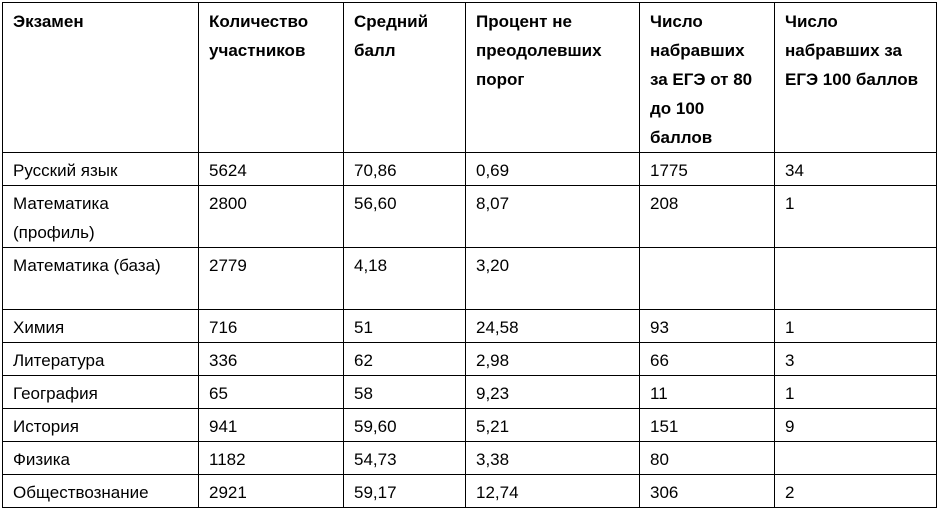 This screenshot has width=938, height=508. Describe the element at coordinates (707, 326) in the screenshot. I see `cell-scored-80-100: 93` at that location.